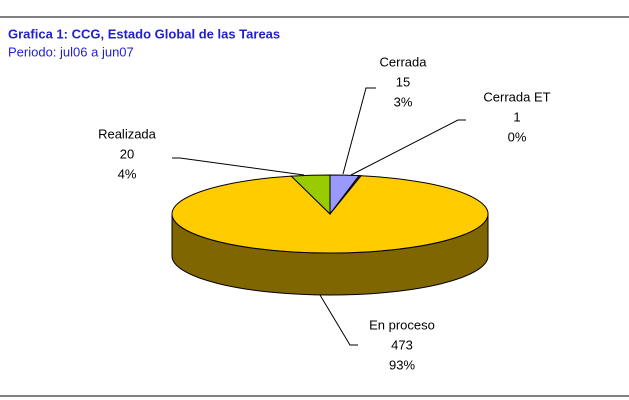 Image resolution: width=629 pixels, height=400 pixels. What do you see at coordinates (127, 153) in the screenshot?
I see `slice-value: 20` at bounding box center [127, 153].